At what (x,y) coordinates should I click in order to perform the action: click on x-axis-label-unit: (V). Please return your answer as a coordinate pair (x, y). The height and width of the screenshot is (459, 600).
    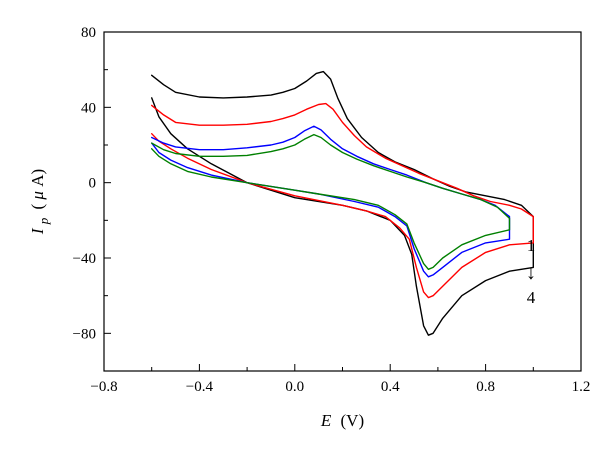
    Looking at the image, I should click on (353, 420).